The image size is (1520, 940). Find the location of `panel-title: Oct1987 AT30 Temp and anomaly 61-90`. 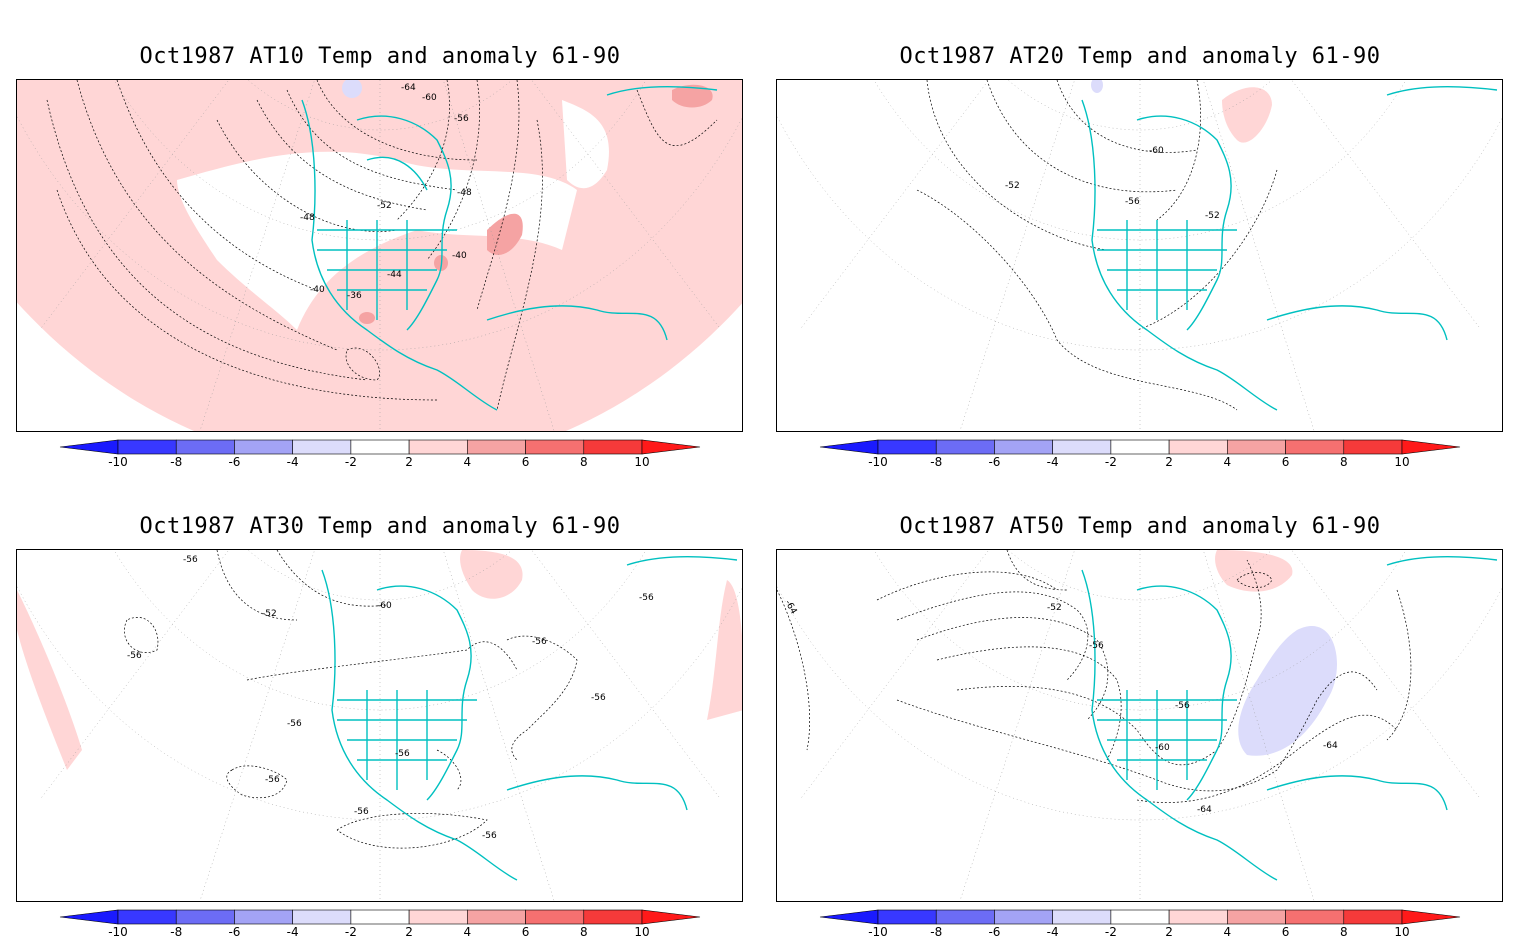

panel-title: Oct1987 AT30 Temp and anomaly 61-90 is located at coordinates (380, 526).